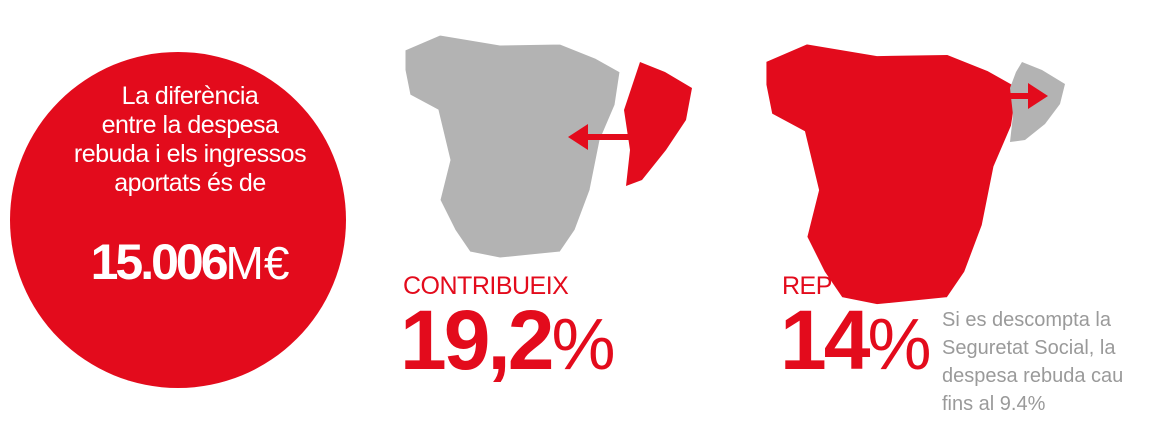 This screenshot has width=1154, height=432. Describe the element at coordinates (583, 345) in the screenshot. I see `contributes-unit: %` at that location.